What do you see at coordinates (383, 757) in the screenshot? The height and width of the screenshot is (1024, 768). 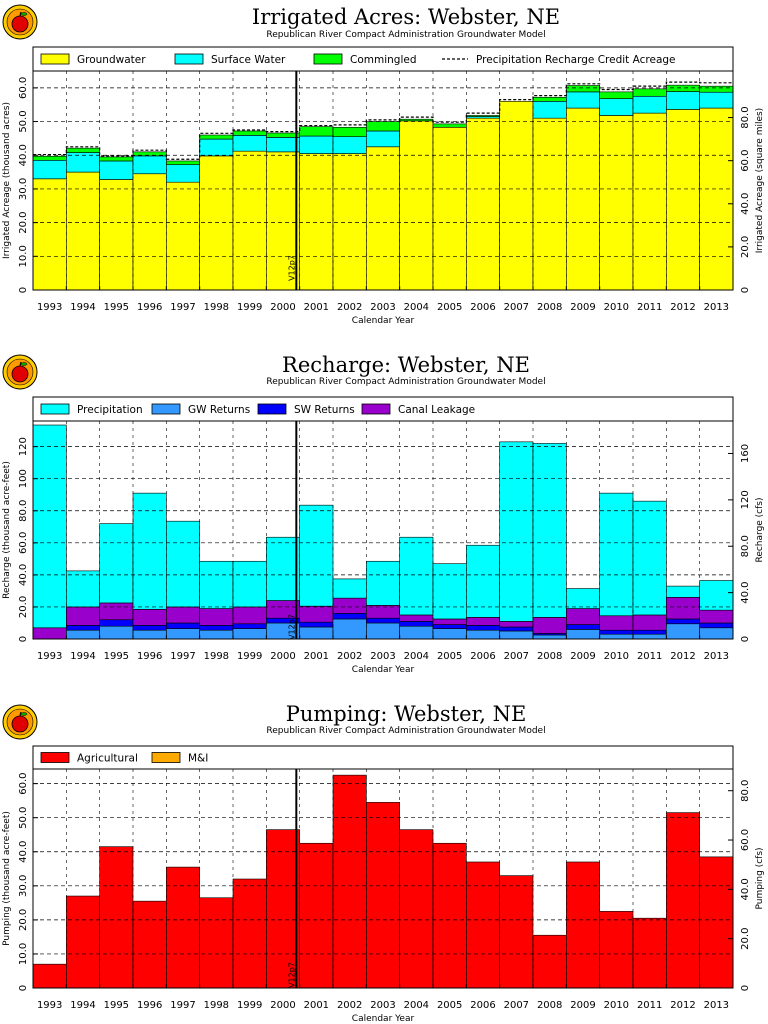 I see `legend-box` at bounding box center [383, 757].